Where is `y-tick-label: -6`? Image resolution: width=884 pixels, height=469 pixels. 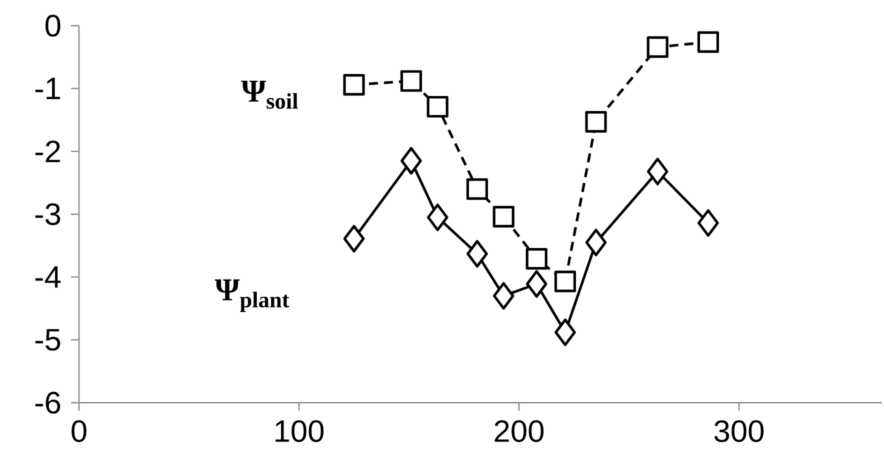 y-tick-label: -6 is located at coordinates (47, 403).